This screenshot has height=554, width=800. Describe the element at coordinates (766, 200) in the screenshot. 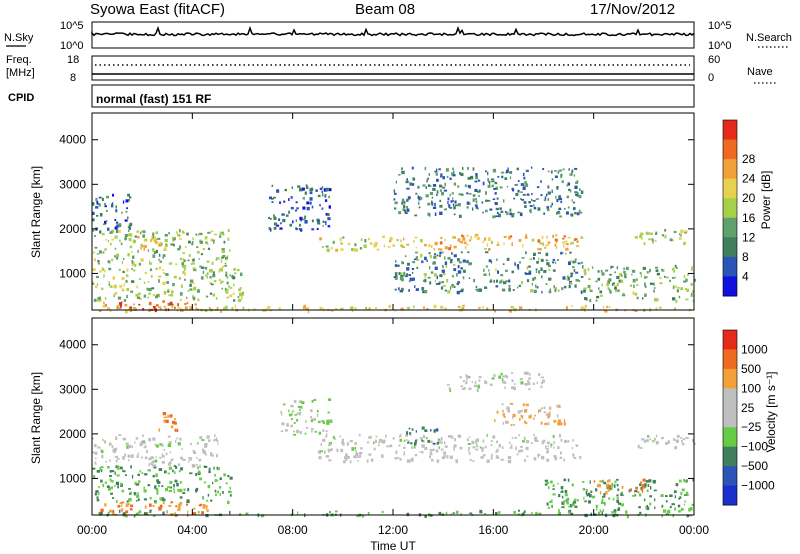

I see `power-colorbar-label: Power [dB]` at that location.